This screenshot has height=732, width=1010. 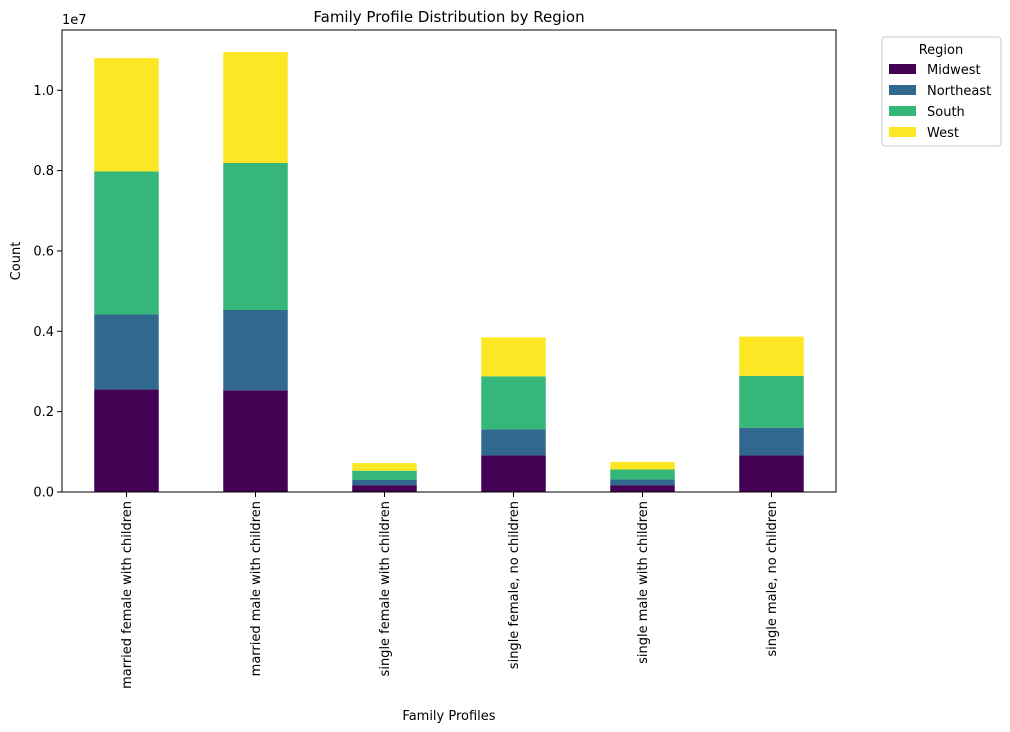 I want to click on legend-title: Region, so click(x=941, y=50).